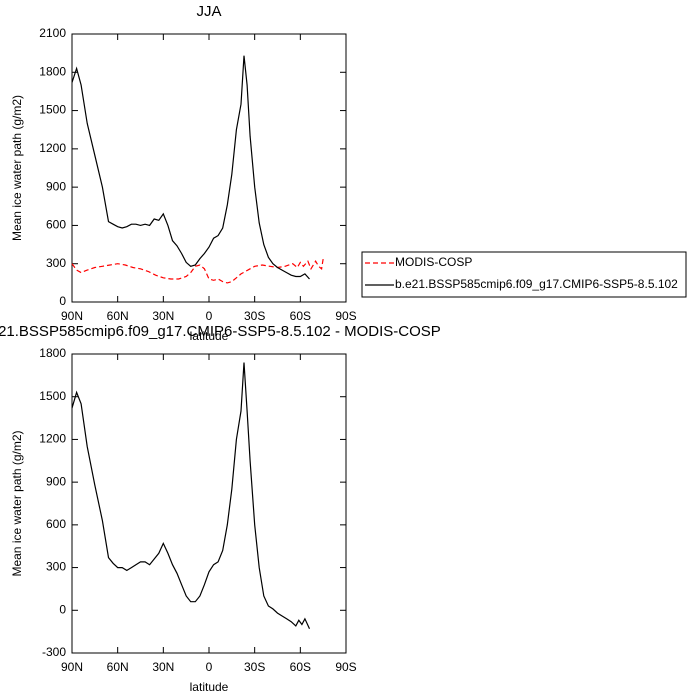 This screenshot has height=700, width=700. What do you see at coordinates (208, 11) in the screenshot?
I see `chart-title: JJA` at bounding box center [208, 11].